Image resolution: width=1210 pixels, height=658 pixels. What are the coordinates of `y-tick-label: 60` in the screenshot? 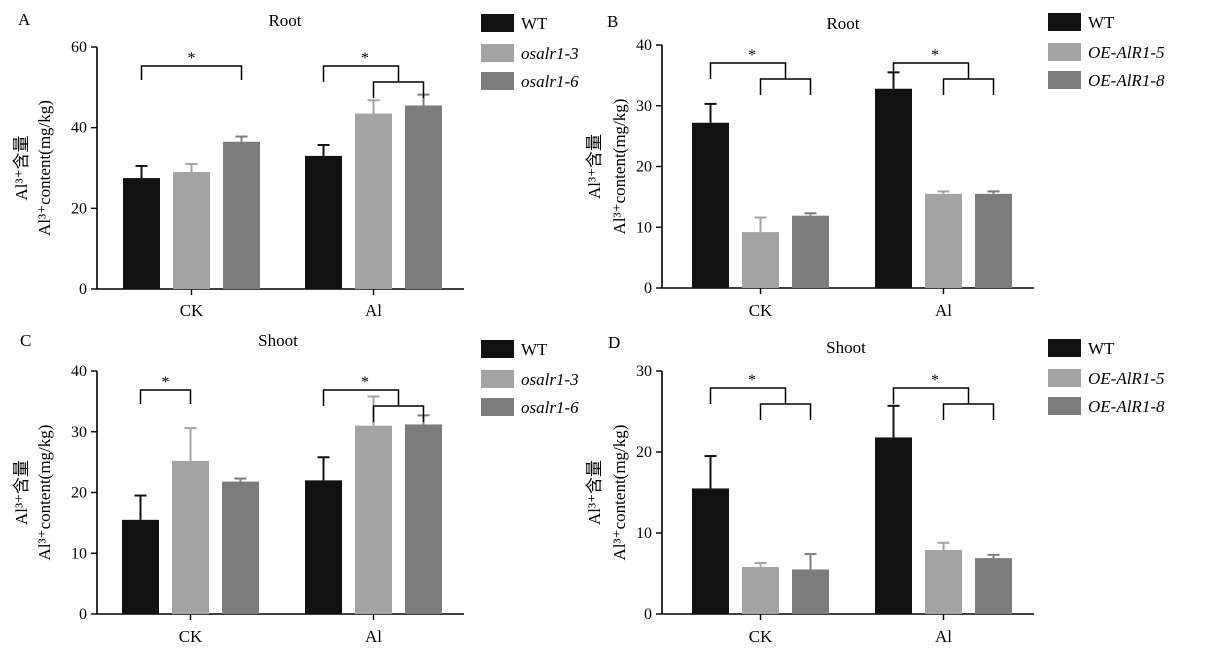 It's located at (79, 47).